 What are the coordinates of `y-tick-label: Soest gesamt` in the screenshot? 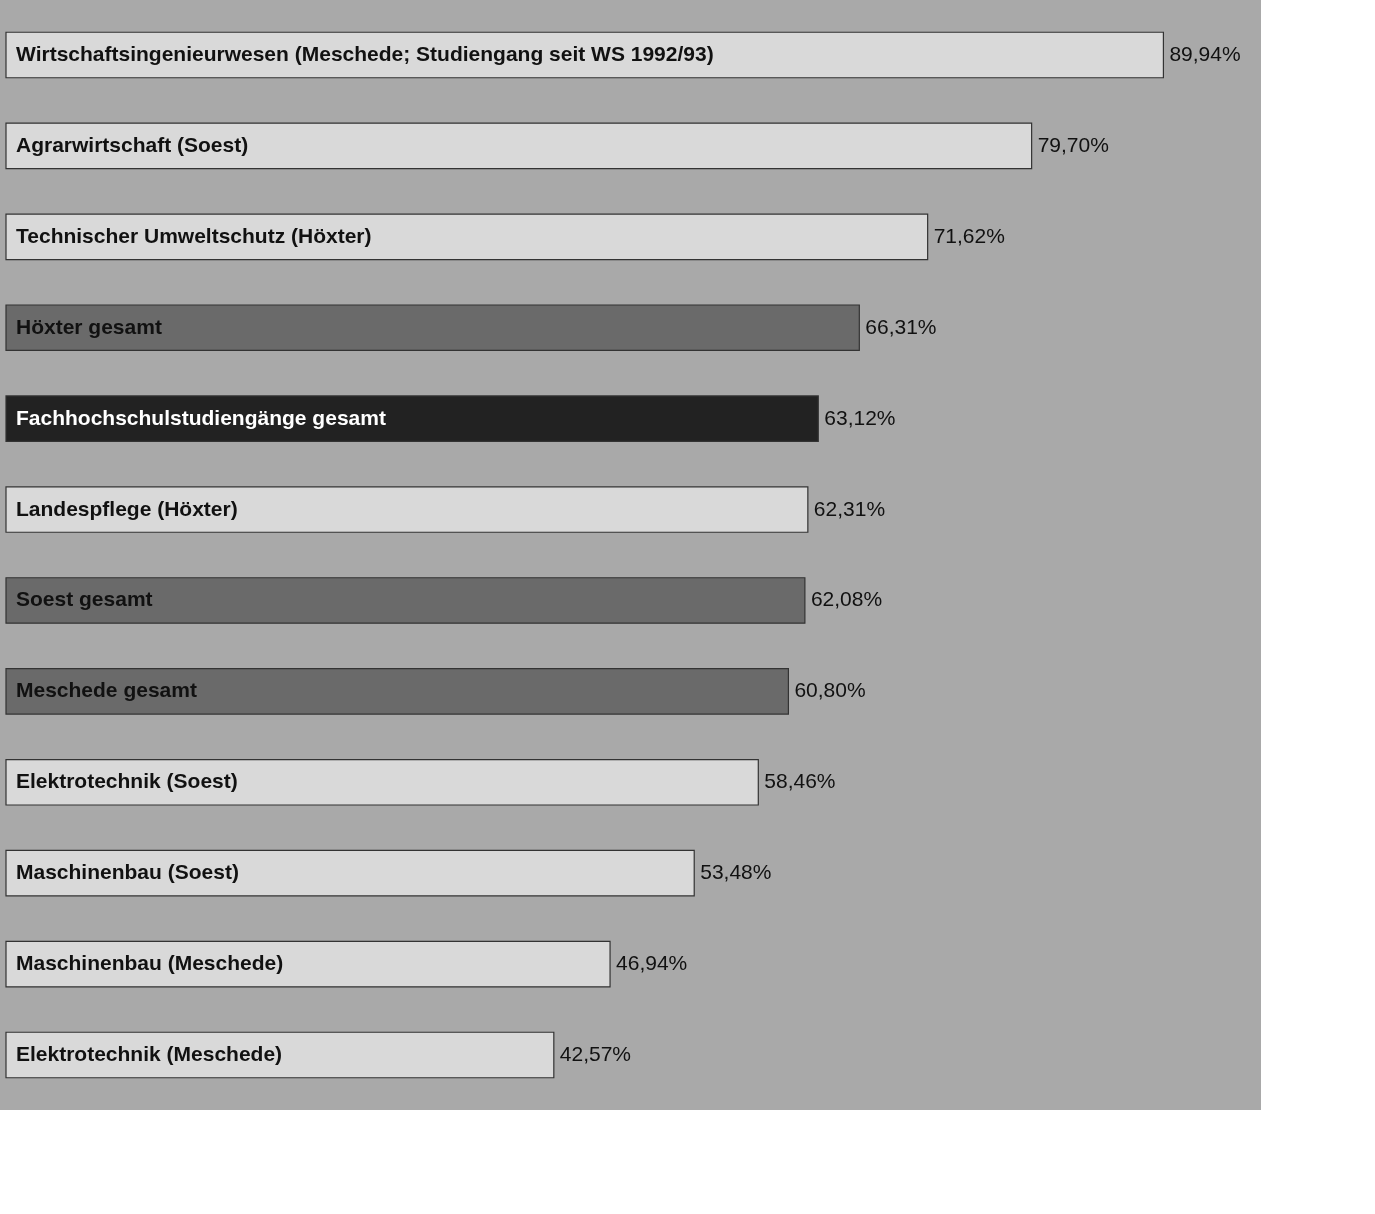 It's located at (84, 599).